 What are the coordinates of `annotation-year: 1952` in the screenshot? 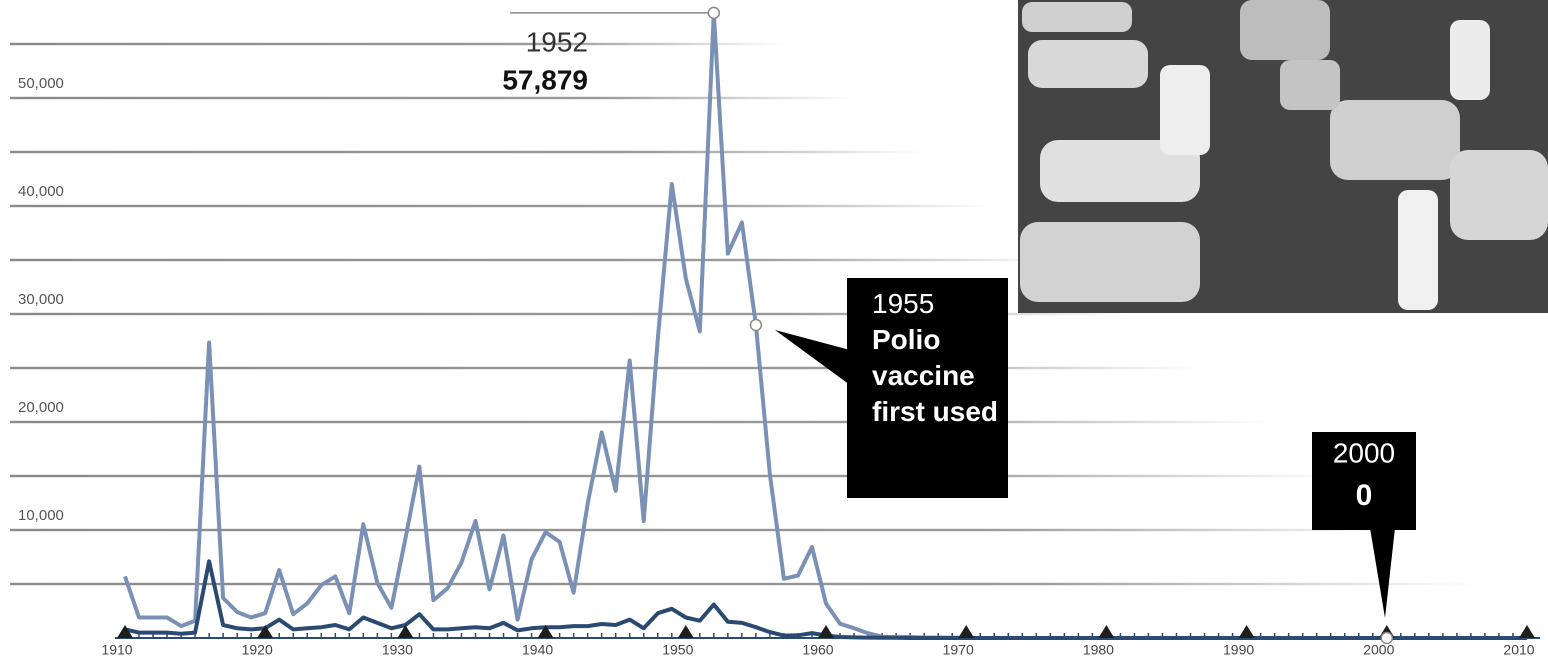 It's located at (557, 41).